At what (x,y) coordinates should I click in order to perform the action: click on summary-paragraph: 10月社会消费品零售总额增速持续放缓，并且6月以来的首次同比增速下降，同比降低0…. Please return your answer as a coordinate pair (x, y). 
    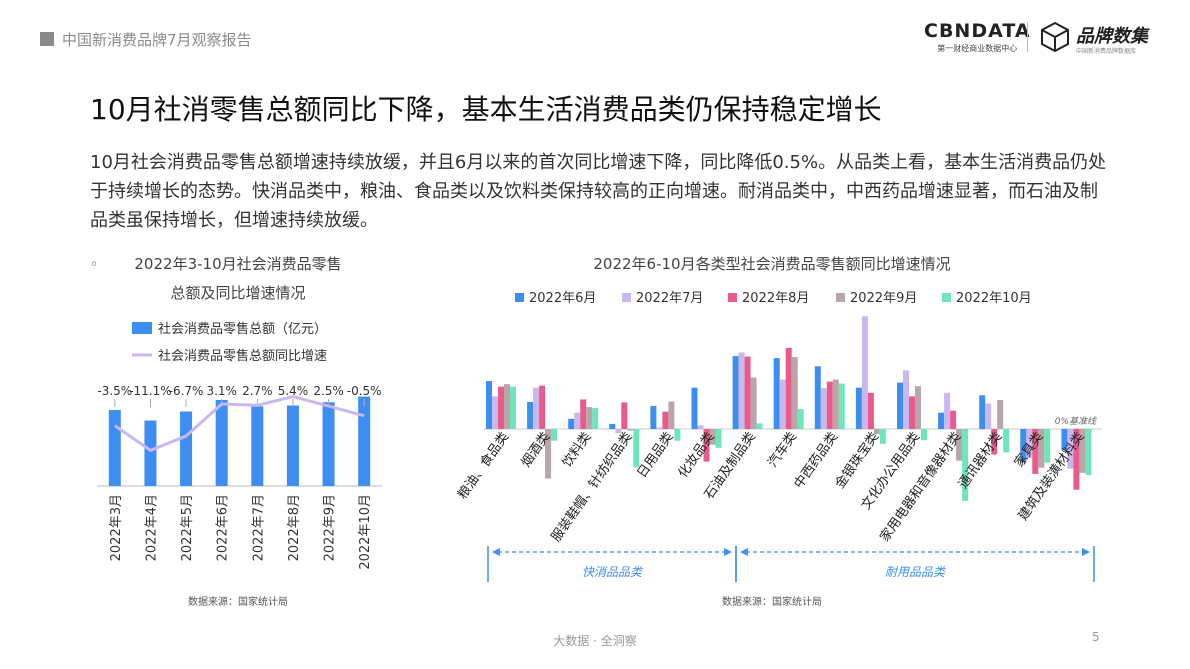
    Looking at the image, I should click on (598, 191).